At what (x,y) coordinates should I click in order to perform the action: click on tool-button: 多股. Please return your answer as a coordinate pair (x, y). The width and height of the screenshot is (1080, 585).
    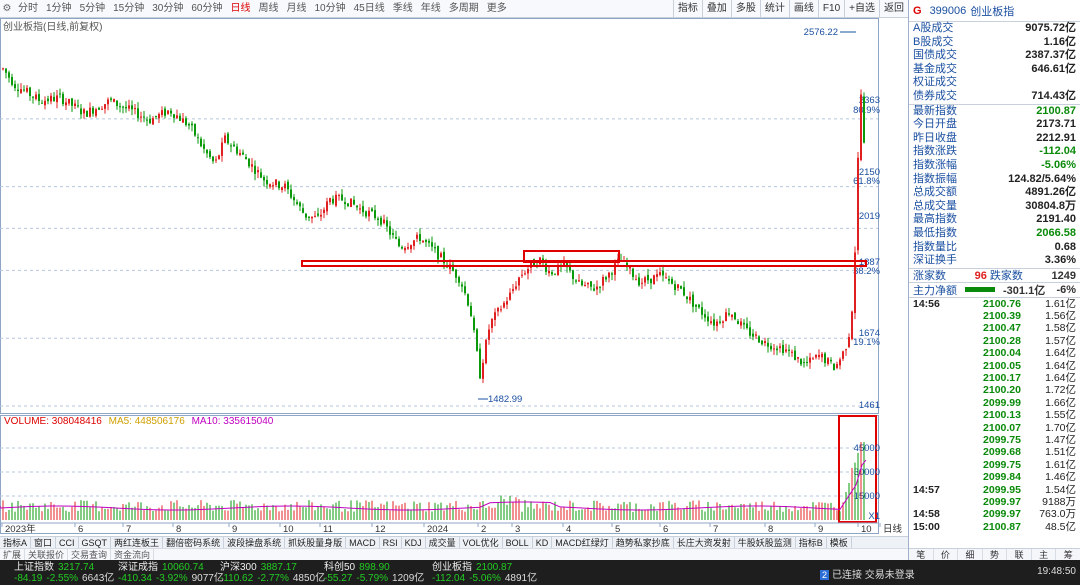
    Looking at the image, I should click on (745, 9).